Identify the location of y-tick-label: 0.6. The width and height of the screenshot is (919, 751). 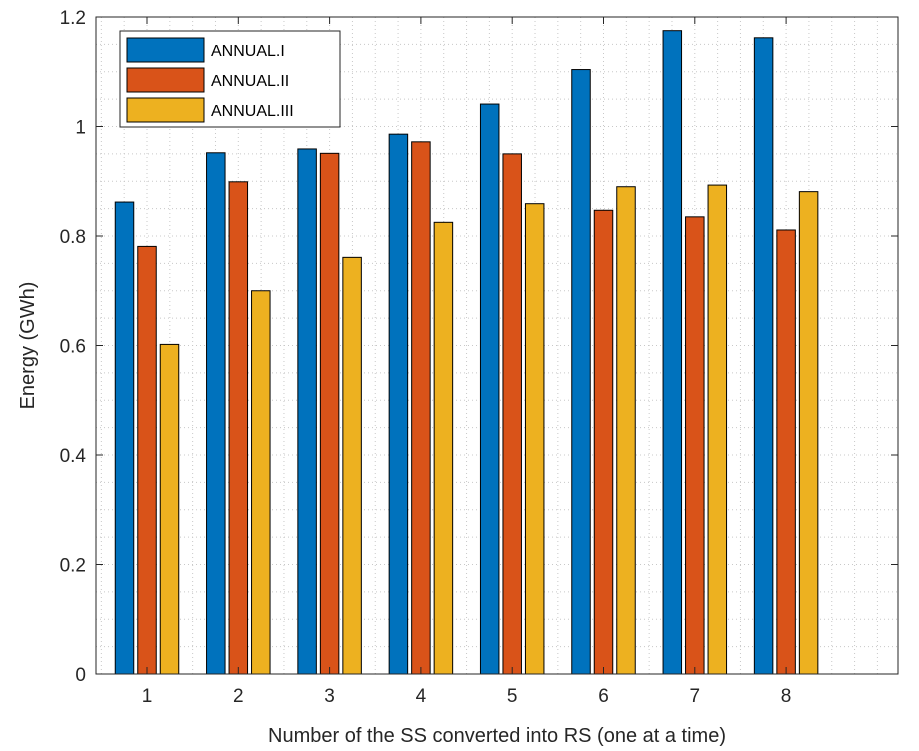
(73, 347).